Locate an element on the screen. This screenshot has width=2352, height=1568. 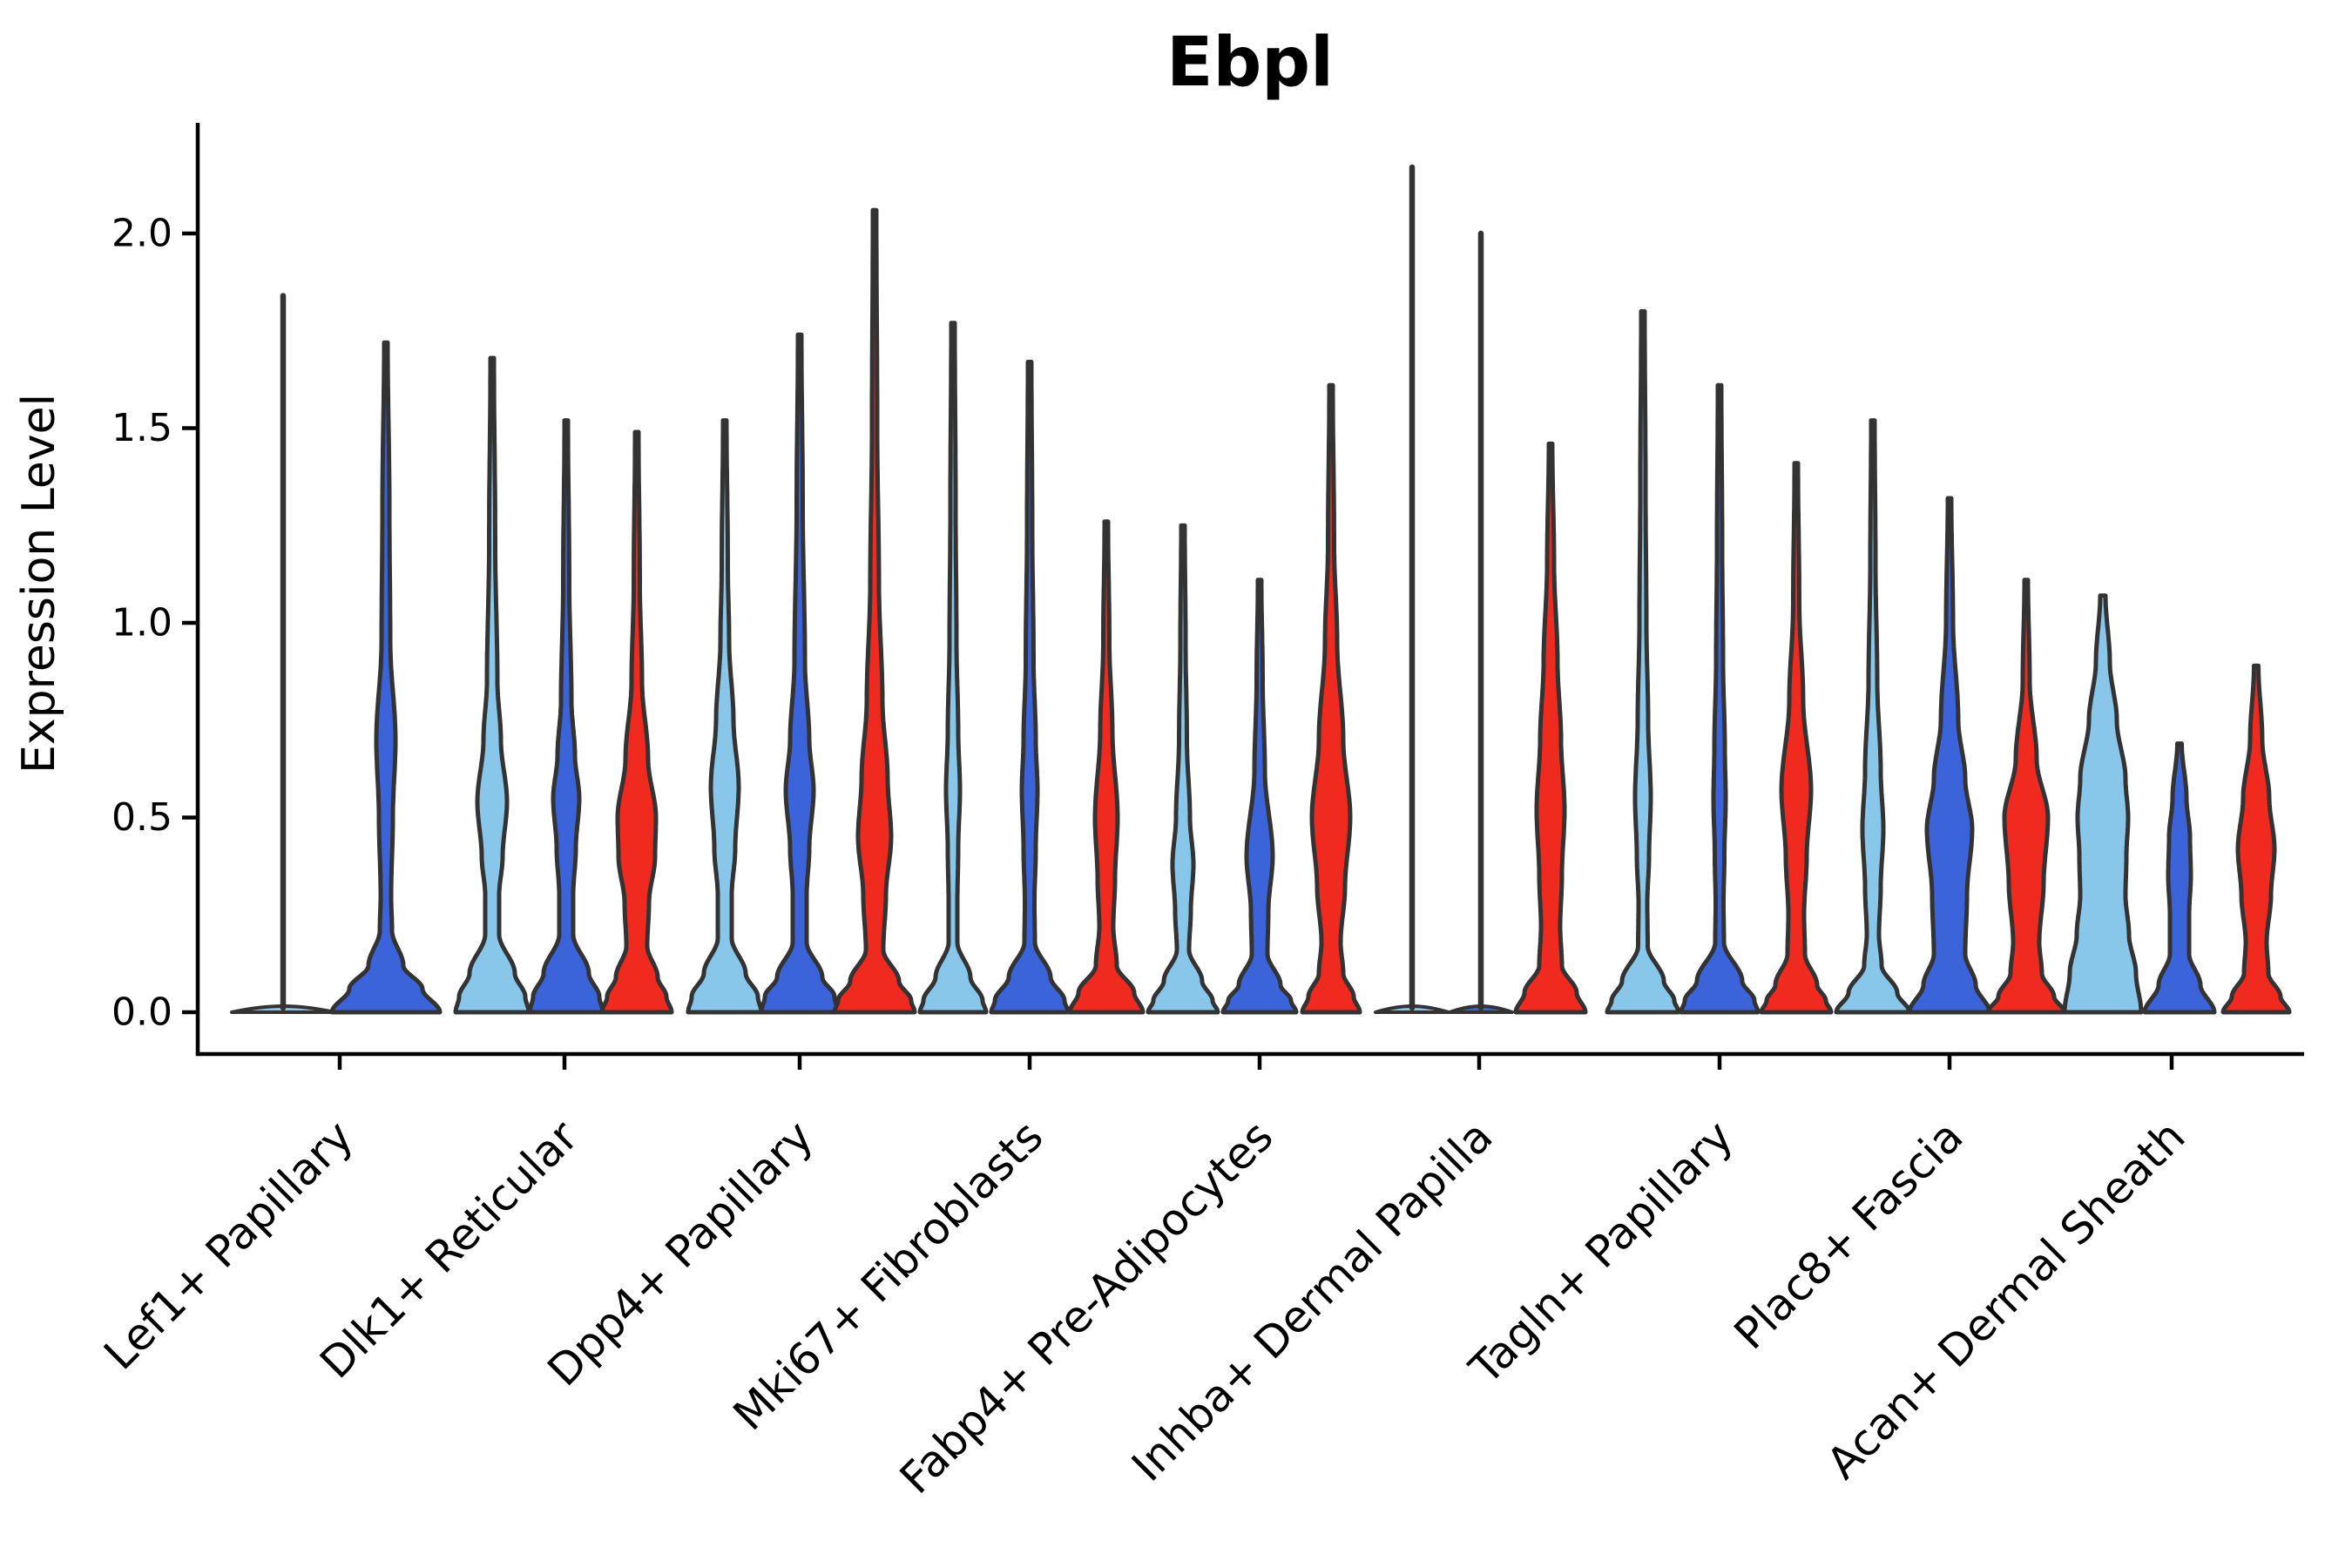
y-tick-label: 0.5 is located at coordinates (142, 817).